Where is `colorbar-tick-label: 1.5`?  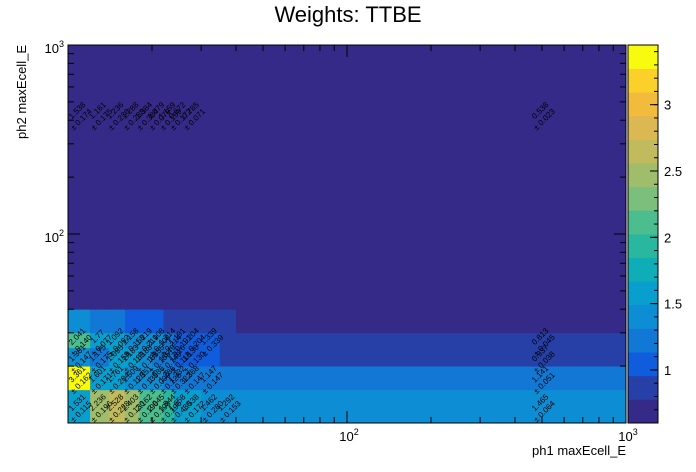
colorbar-tick-label: 1.5 is located at coordinates (673, 304).